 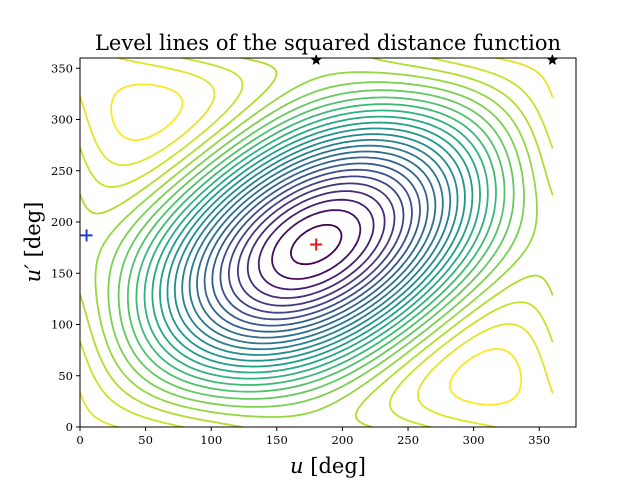 What do you see at coordinates (62, 68) in the screenshot?
I see `y-tick-label: 350` at bounding box center [62, 68].